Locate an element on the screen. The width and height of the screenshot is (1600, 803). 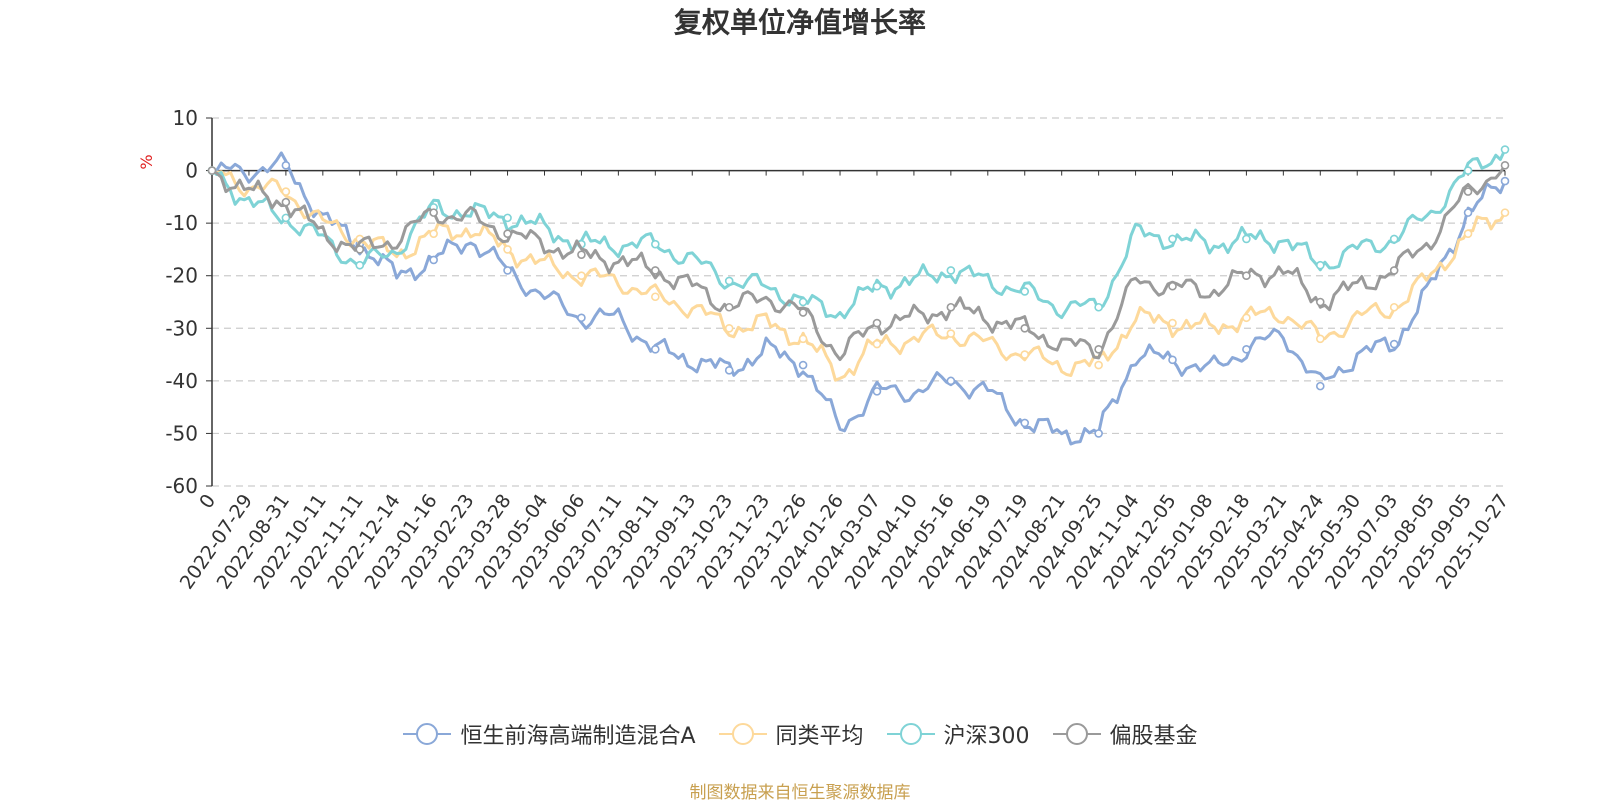
y-tick-label: -40 is located at coordinates (181, 381).